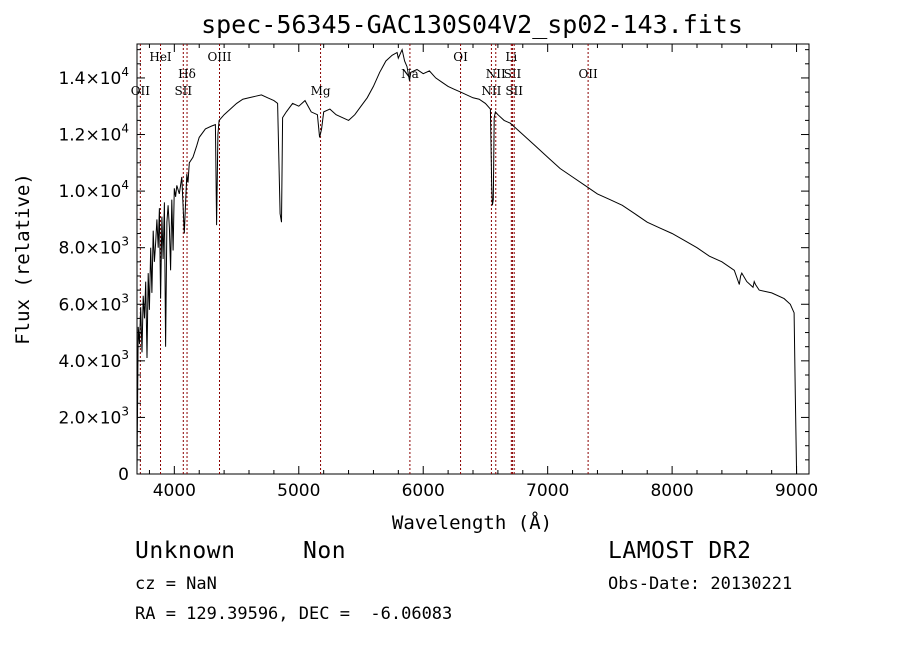 This screenshot has width=900, height=649. What do you see at coordinates (93, 303) in the screenshot?
I see `y-tick-label: 6.0×10³` at bounding box center [93, 303].